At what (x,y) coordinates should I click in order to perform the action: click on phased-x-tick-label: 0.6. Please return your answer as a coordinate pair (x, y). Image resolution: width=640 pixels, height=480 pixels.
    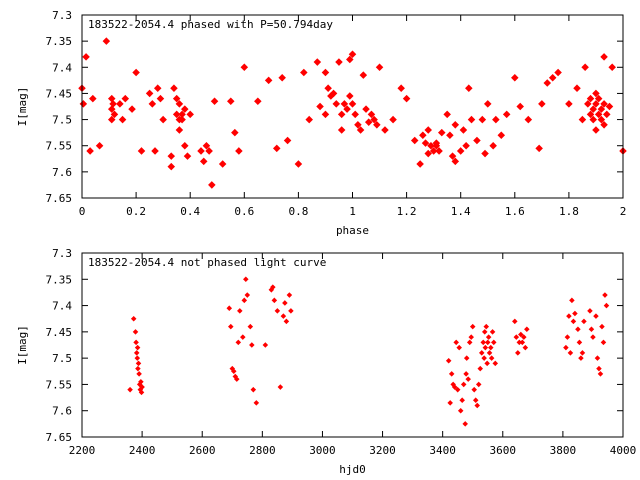
    Looking at the image, I should click on (244, 211).